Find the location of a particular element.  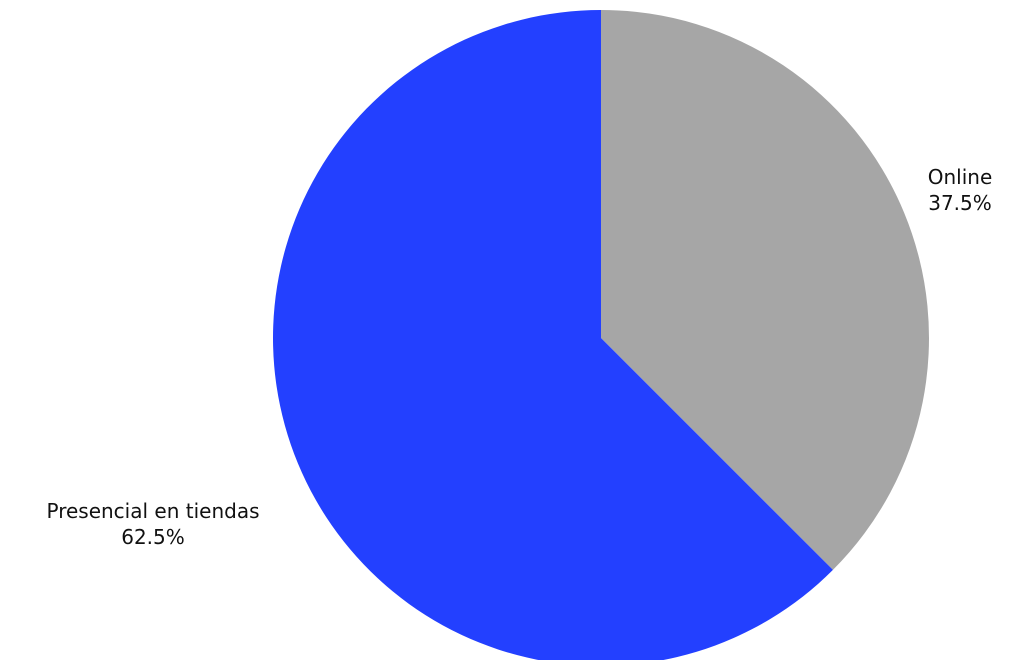

slice-value-label-presencial-en-tiendas: 62.5% is located at coordinates (153, 537).